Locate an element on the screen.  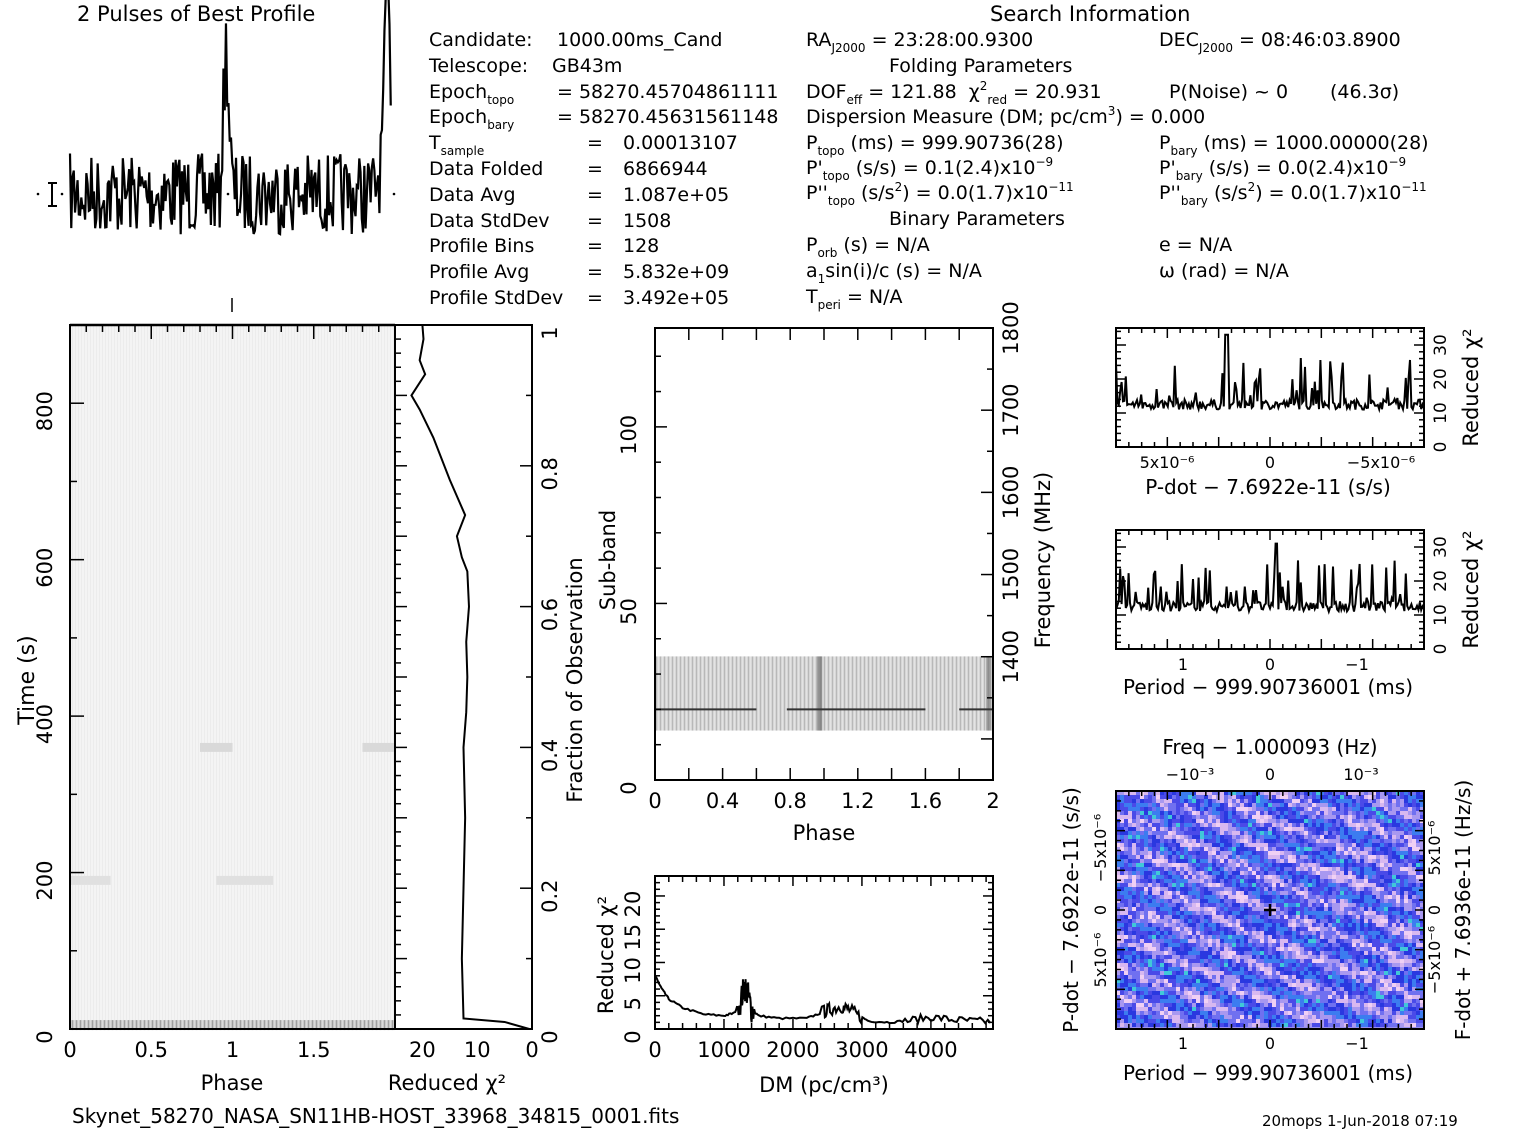
info-value: = is located at coordinates (595, 220).